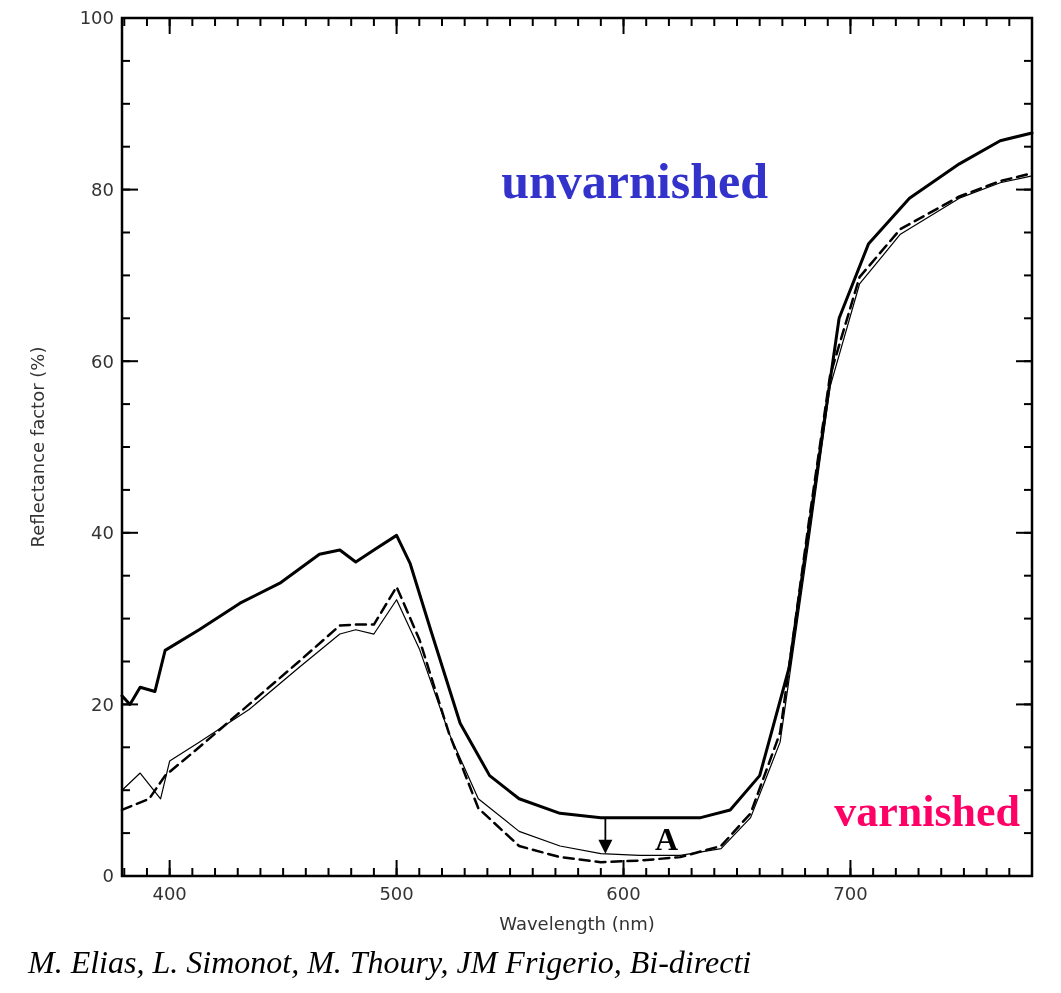  What do you see at coordinates (389, 962) in the screenshot?
I see `text: M. Elias, L. Simonot, M. Thoury, JM Frigerio, Bi-directi` at bounding box center [389, 962].